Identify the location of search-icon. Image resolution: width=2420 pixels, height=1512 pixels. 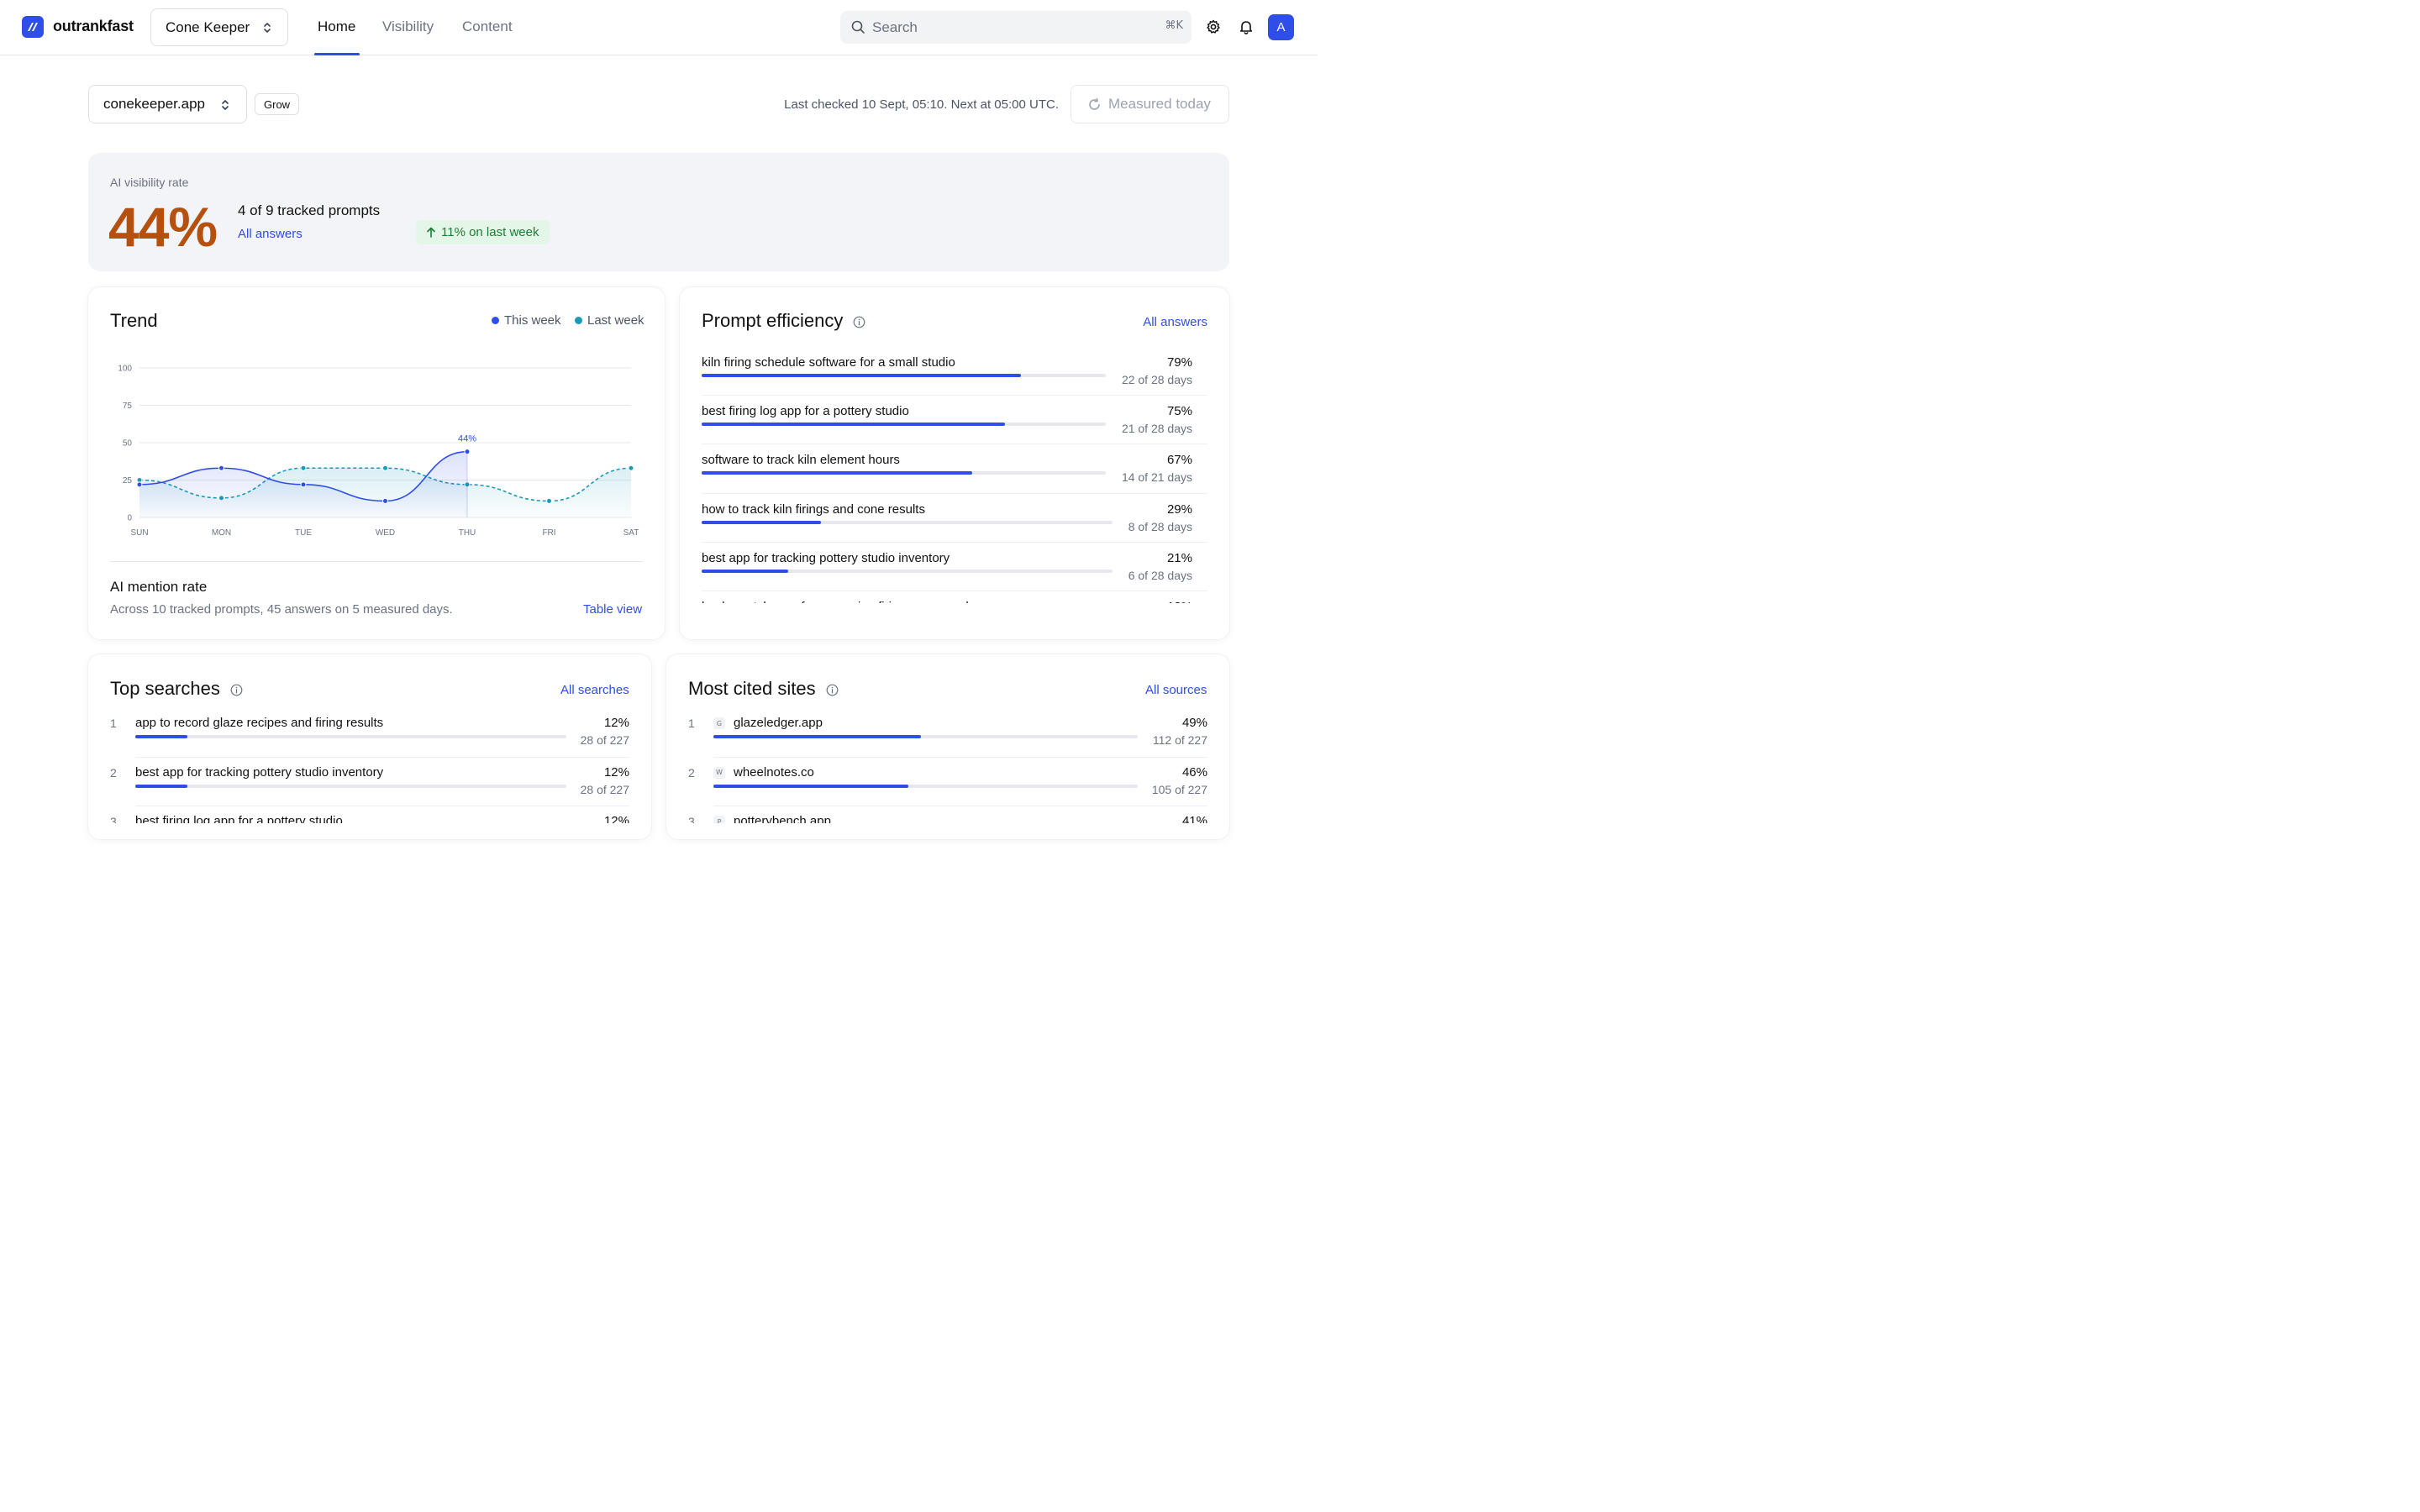
(858, 27).